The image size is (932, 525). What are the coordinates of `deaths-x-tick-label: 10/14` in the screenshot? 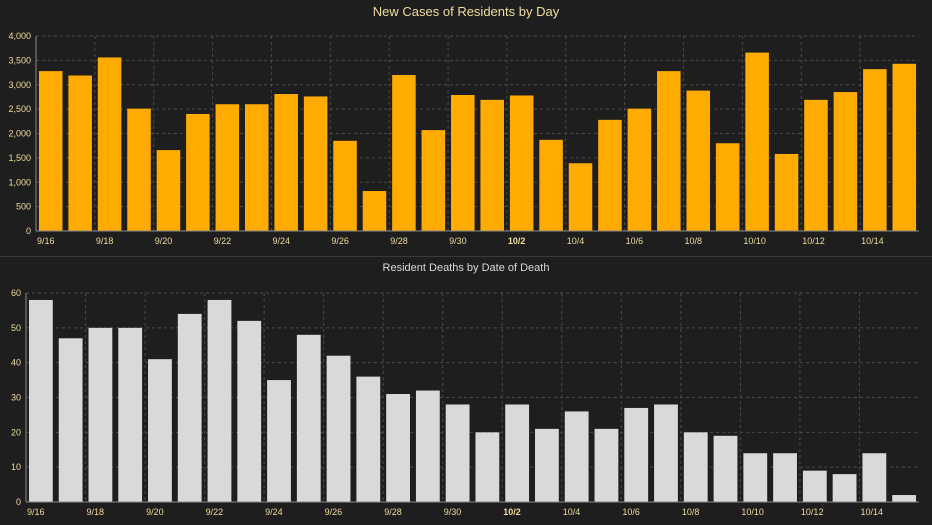 It's located at (871, 512).